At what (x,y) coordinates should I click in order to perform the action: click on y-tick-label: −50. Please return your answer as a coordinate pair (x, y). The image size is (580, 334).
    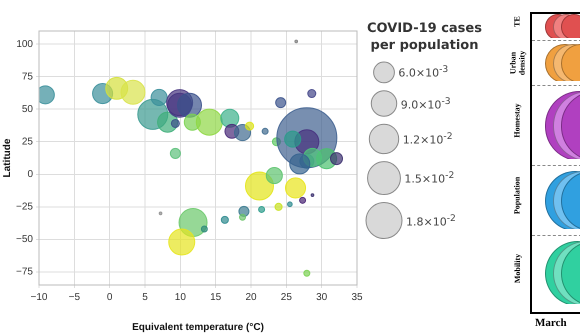
    Looking at the image, I should click on (25, 240).